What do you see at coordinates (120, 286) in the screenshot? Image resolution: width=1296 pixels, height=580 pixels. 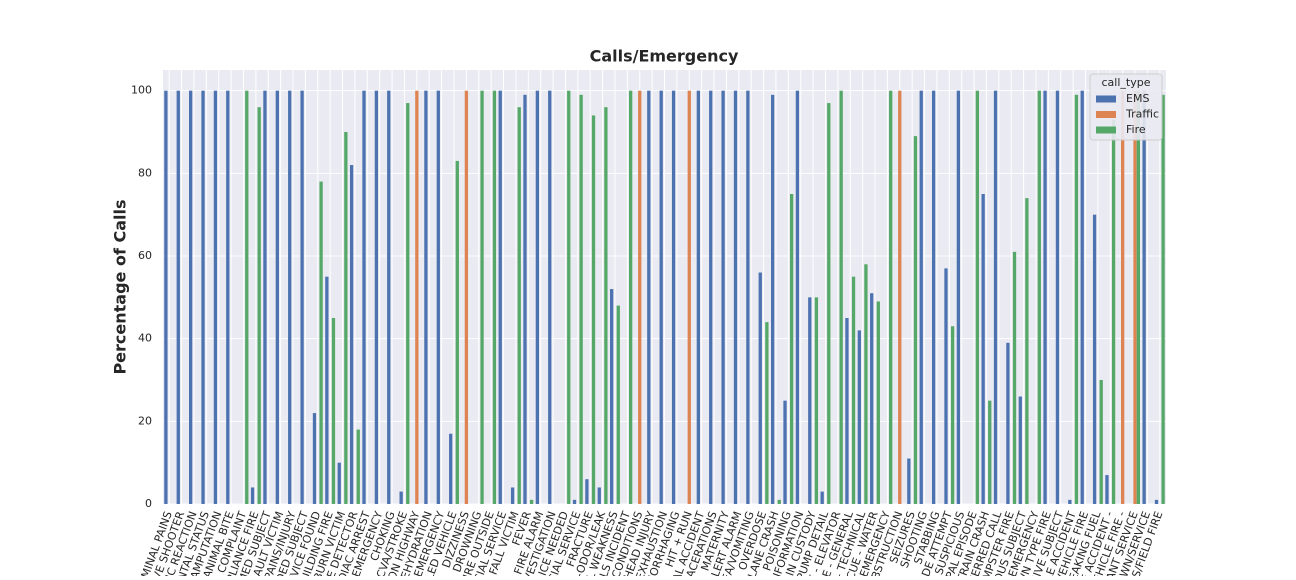 I see `y-axis-label: Percentage of Calls` at bounding box center [120, 286].